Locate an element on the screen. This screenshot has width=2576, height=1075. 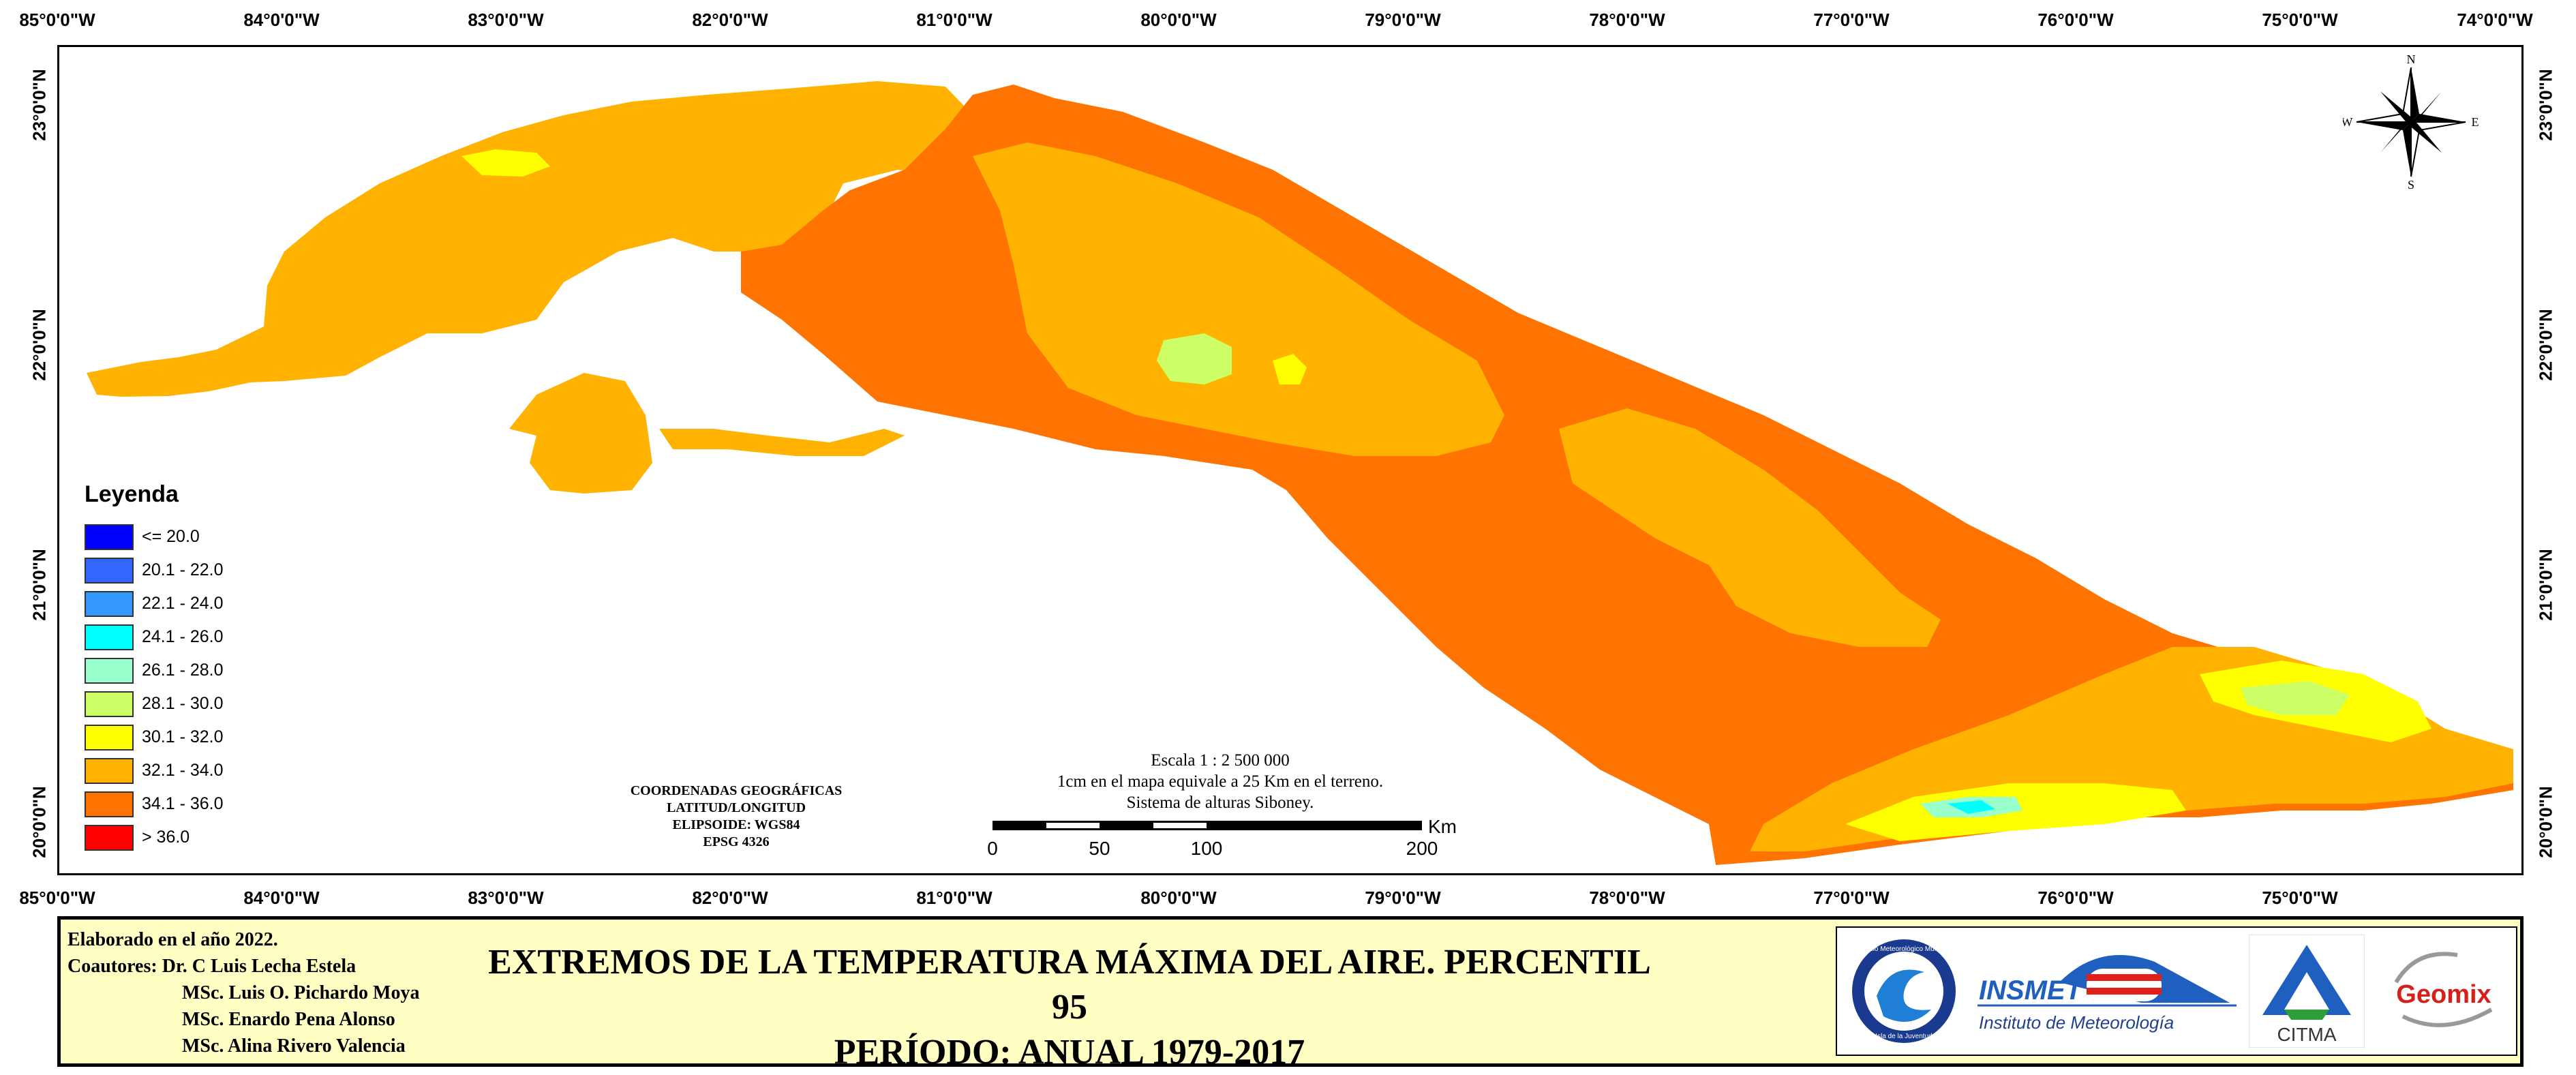
compass-s-label: S is located at coordinates (2411, 184).